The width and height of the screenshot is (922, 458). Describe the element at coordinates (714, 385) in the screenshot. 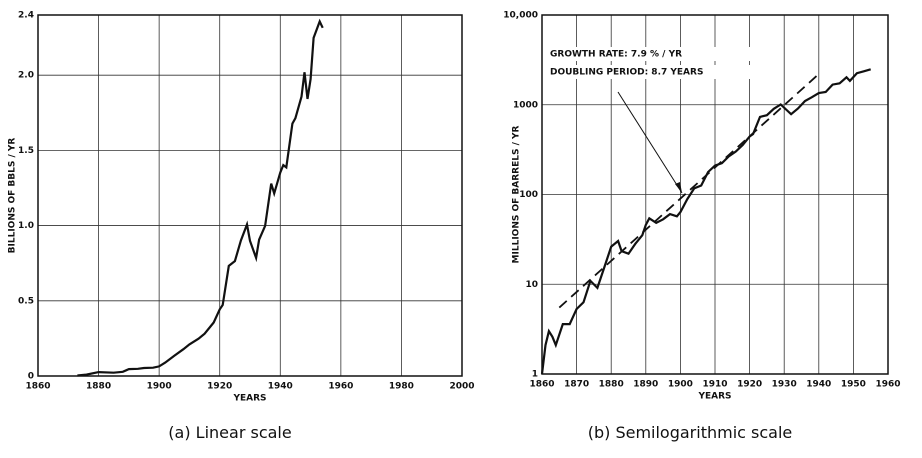

I see `x-tick-label: 1910` at that location.